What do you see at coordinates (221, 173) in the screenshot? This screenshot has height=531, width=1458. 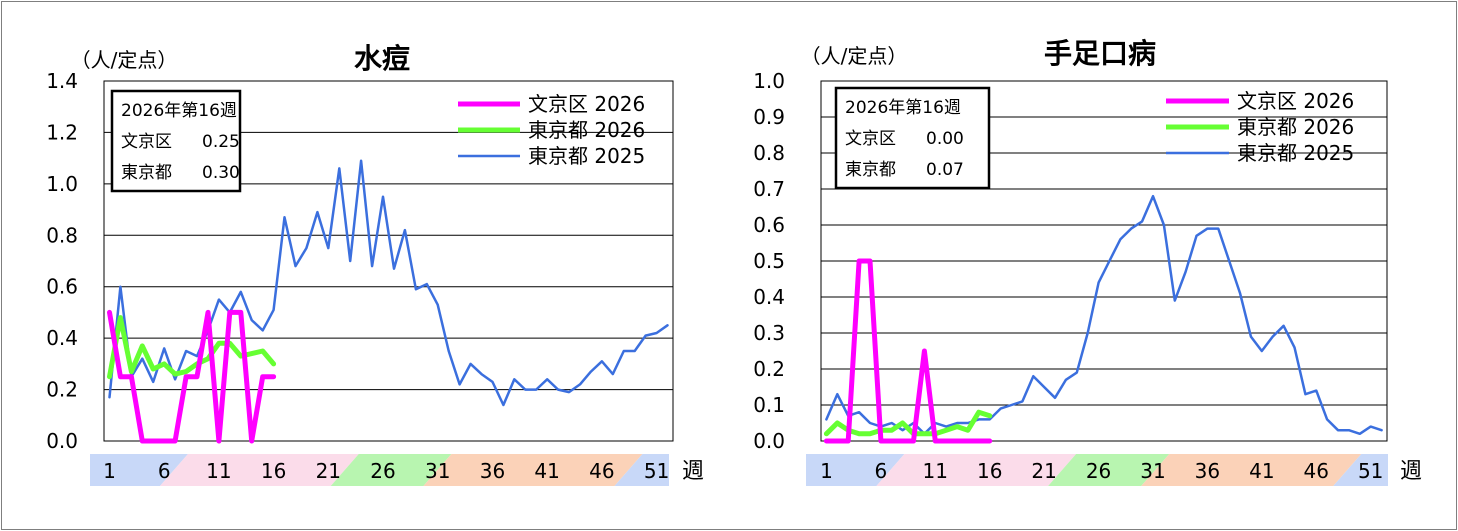 I see `info-box-value: 0.30` at bounding box center [221, 173].